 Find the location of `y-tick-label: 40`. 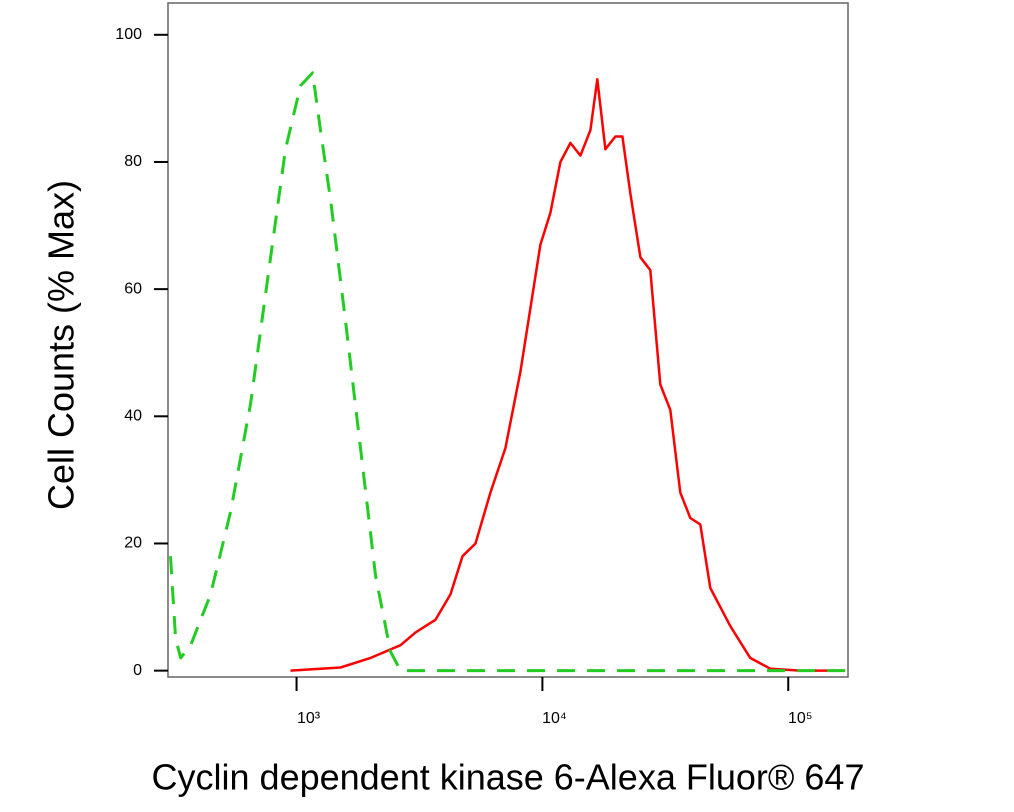

y-tick-label: 40 is located at coordinates (133, 416).